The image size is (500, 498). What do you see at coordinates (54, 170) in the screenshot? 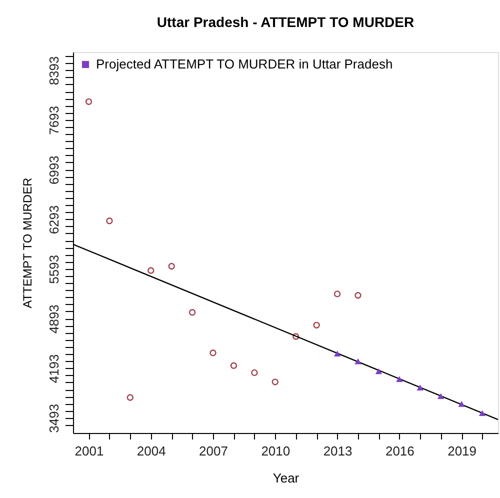
I see `y-tick-label: 6993` at bounding box center [54, 170].